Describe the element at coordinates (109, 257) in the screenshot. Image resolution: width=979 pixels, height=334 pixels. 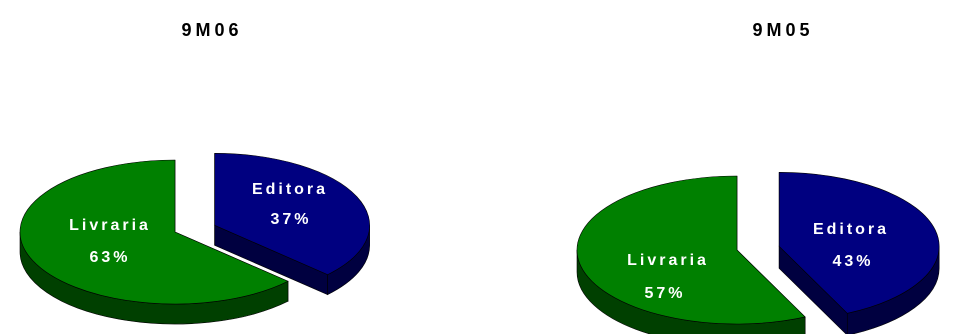
I see `slice-value-livraria: 63%` at that location.